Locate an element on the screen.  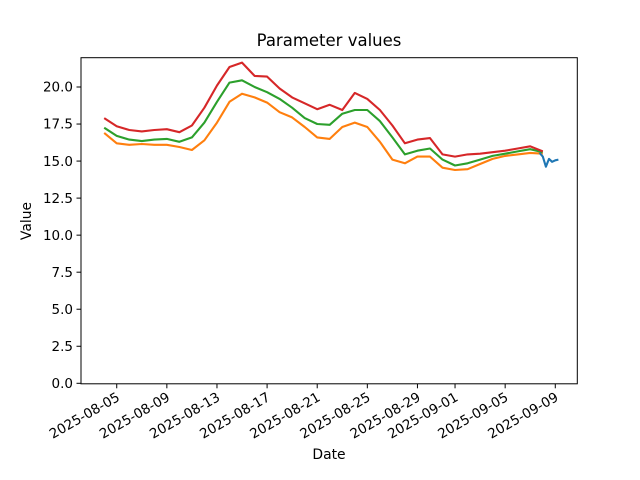
series-red-line is located at coordinates (323, 109).